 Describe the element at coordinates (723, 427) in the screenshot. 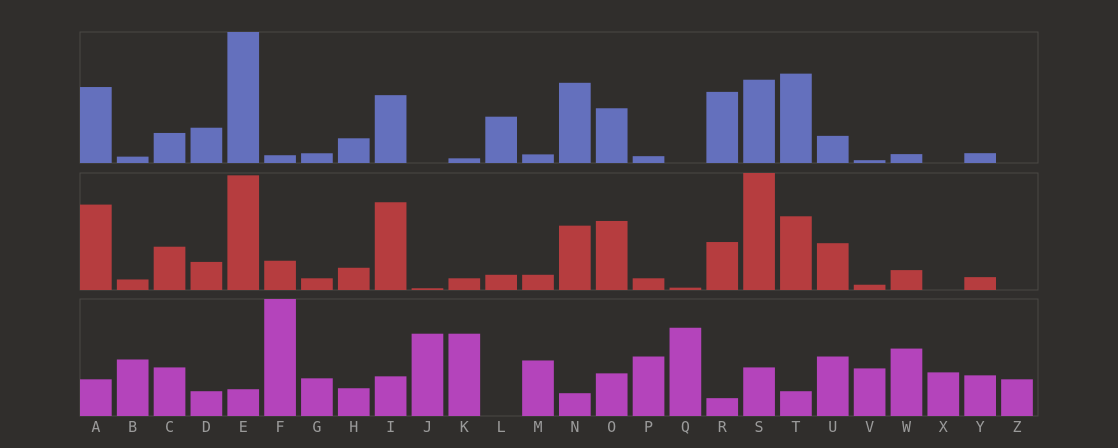

I see `x-tick-label: R` at that location.